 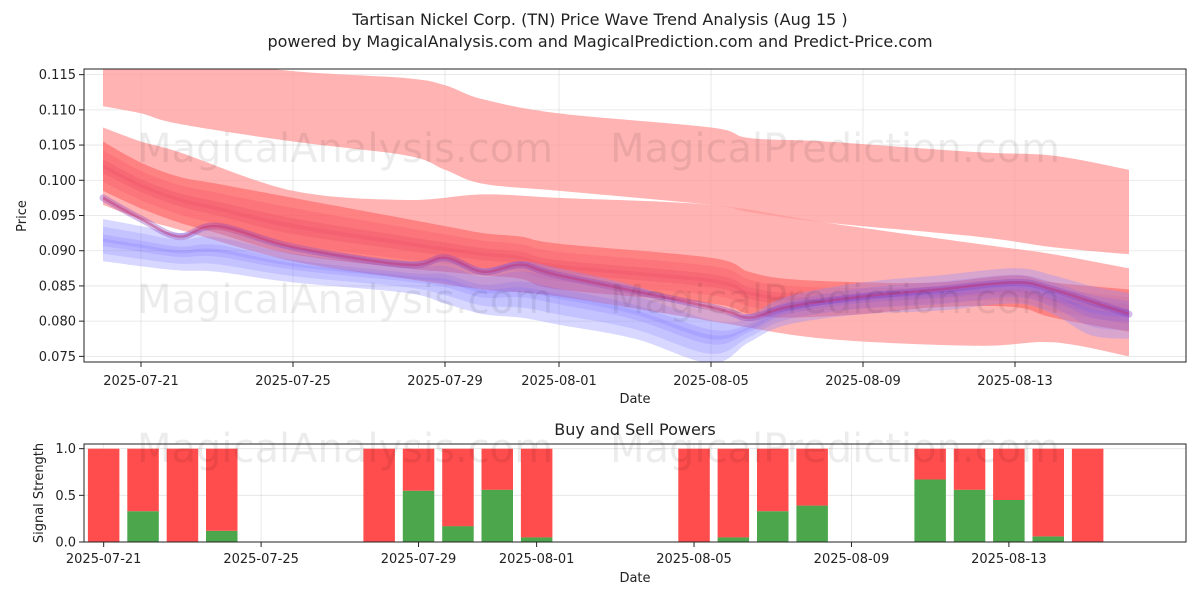 I want to click on price-y-tick-label: 0.095, so click(x=57, y=216).